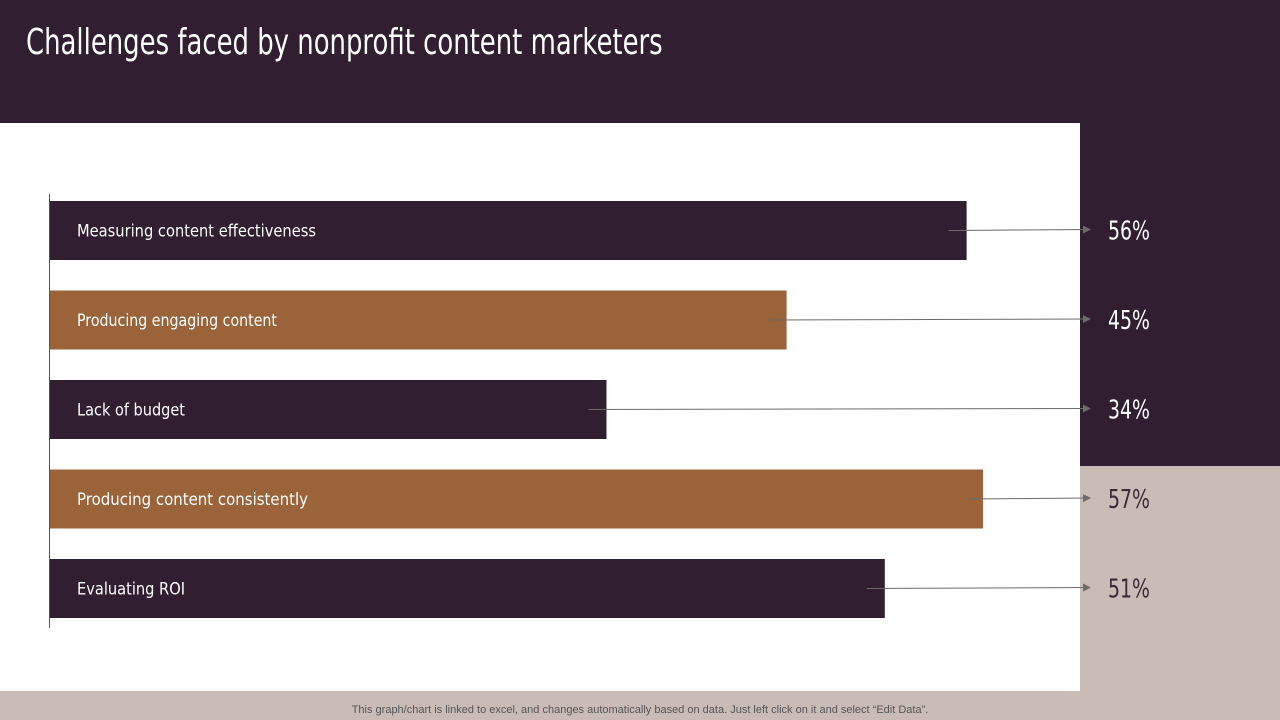  Describe the element at coordinates (131, 411) in the screenshot. I see `bar-category-label: Lack of budget` at that location.